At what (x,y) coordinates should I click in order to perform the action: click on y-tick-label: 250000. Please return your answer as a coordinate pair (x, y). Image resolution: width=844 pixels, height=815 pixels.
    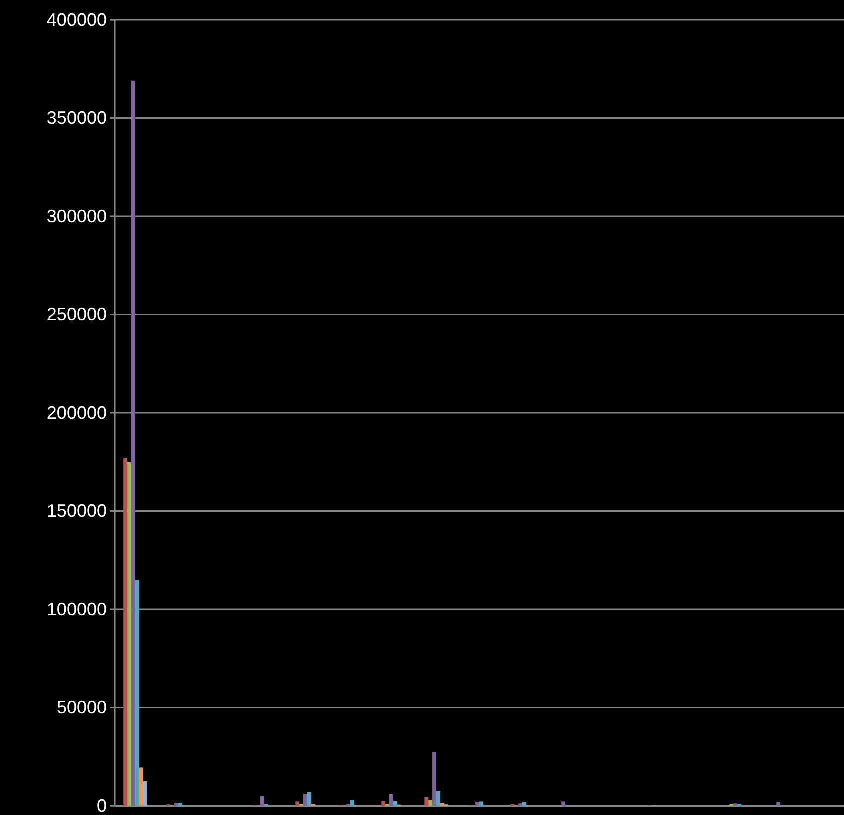
    Looking at the image, I should click on (76, 314).